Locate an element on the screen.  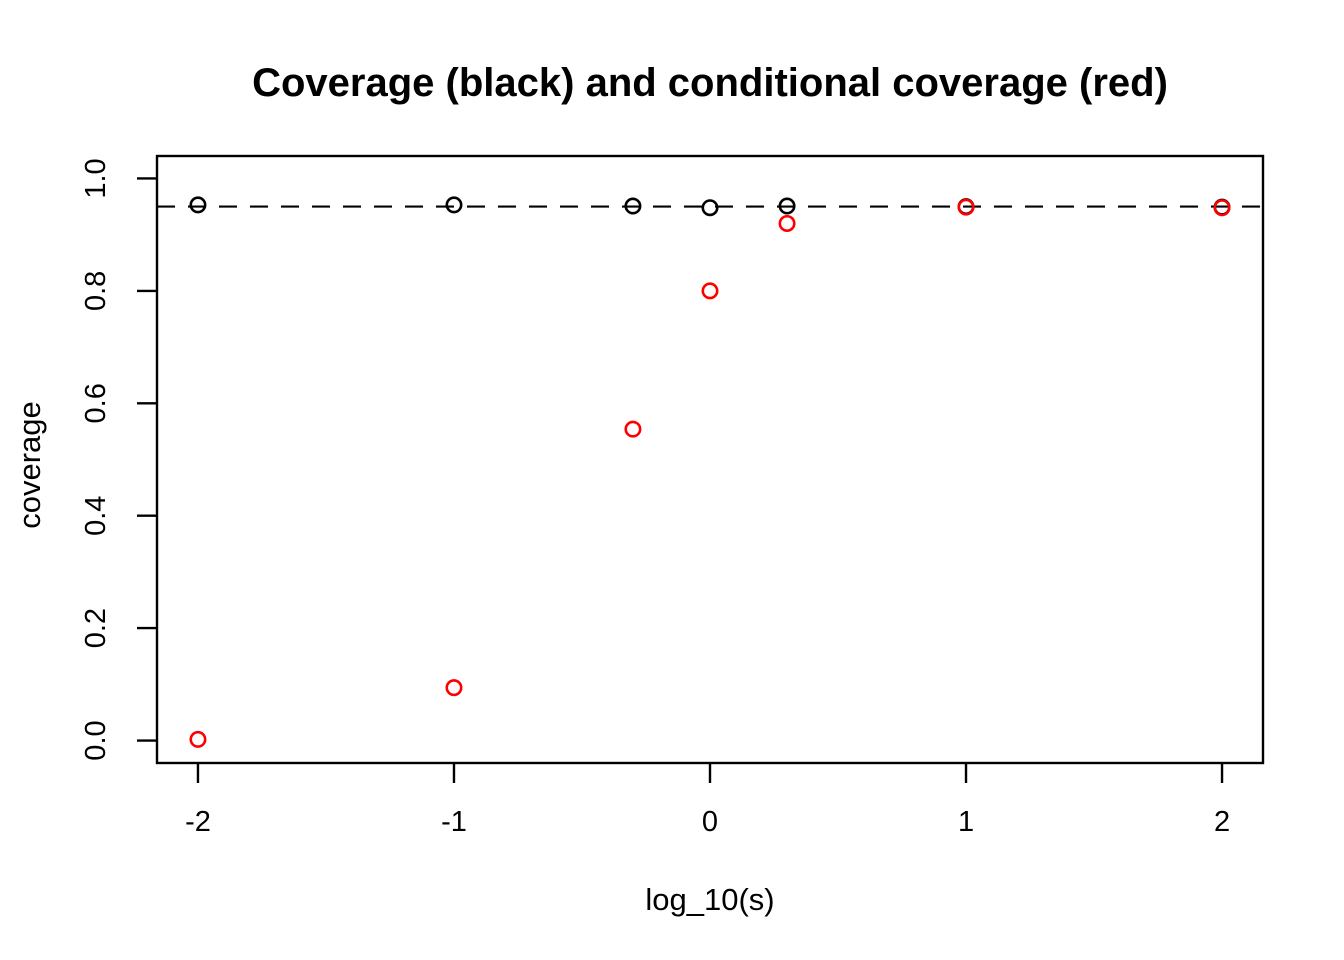
x-tick-label: -2 is located at coordinates (198, 822).